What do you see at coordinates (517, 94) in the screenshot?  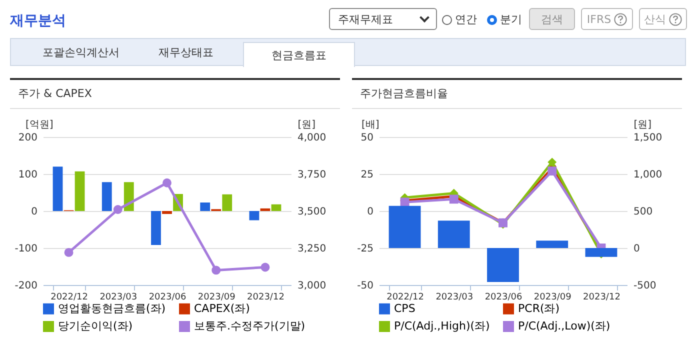 I see `chart-title: 주가현금흐름비율` at bounding box center [517, 94].